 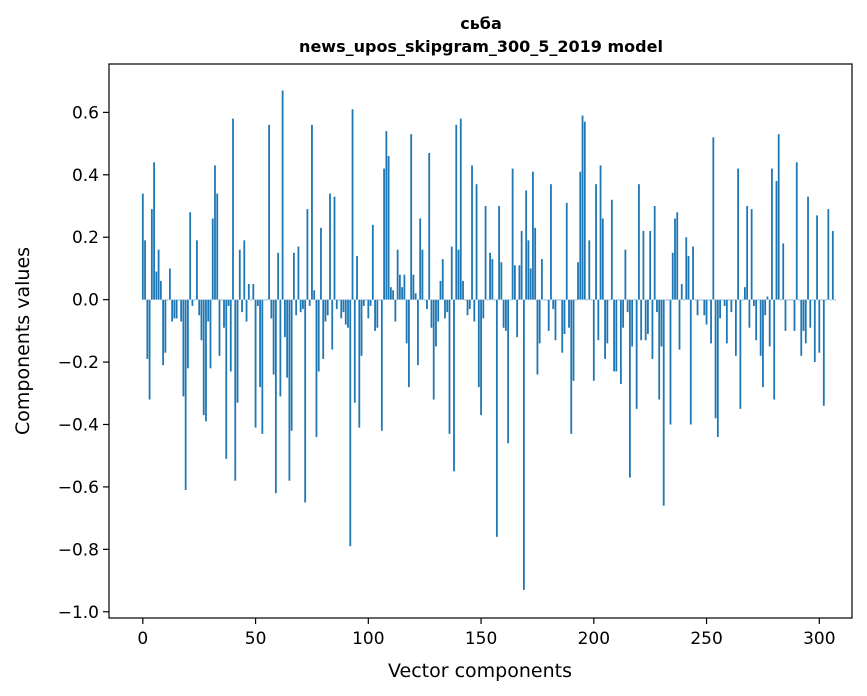 I want to click on y-tick-label: 0.6, so click(x=85, y=113).